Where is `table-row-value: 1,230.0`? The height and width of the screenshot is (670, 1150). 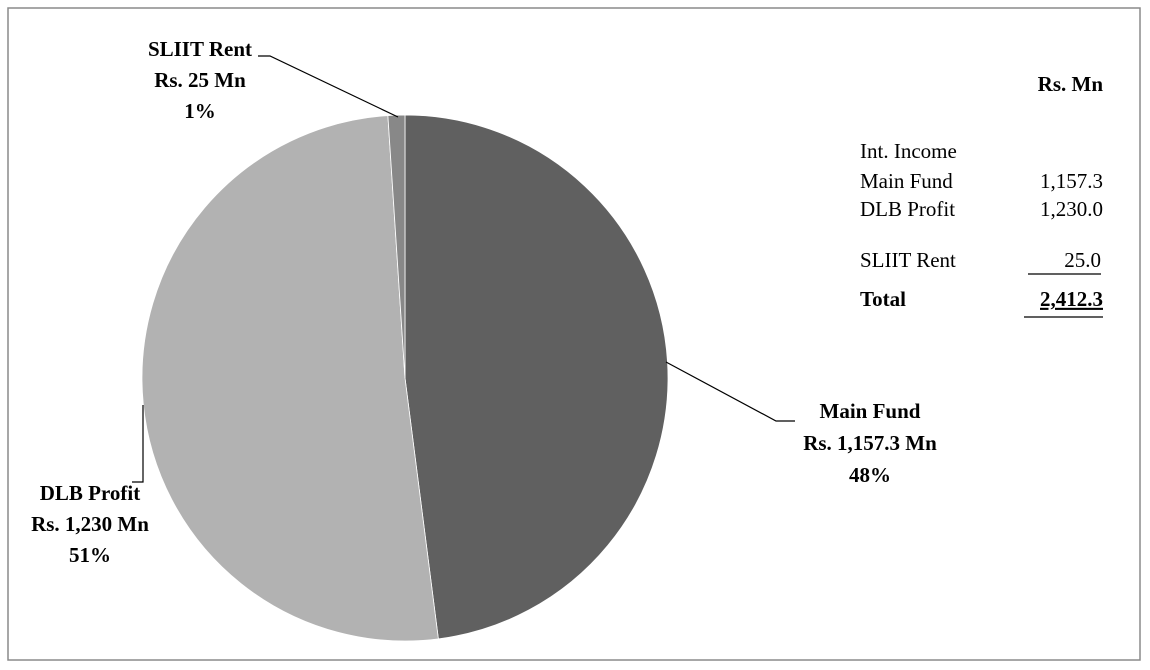 table-row-value: 1,230.0 is located at coordinates (1071, 209).